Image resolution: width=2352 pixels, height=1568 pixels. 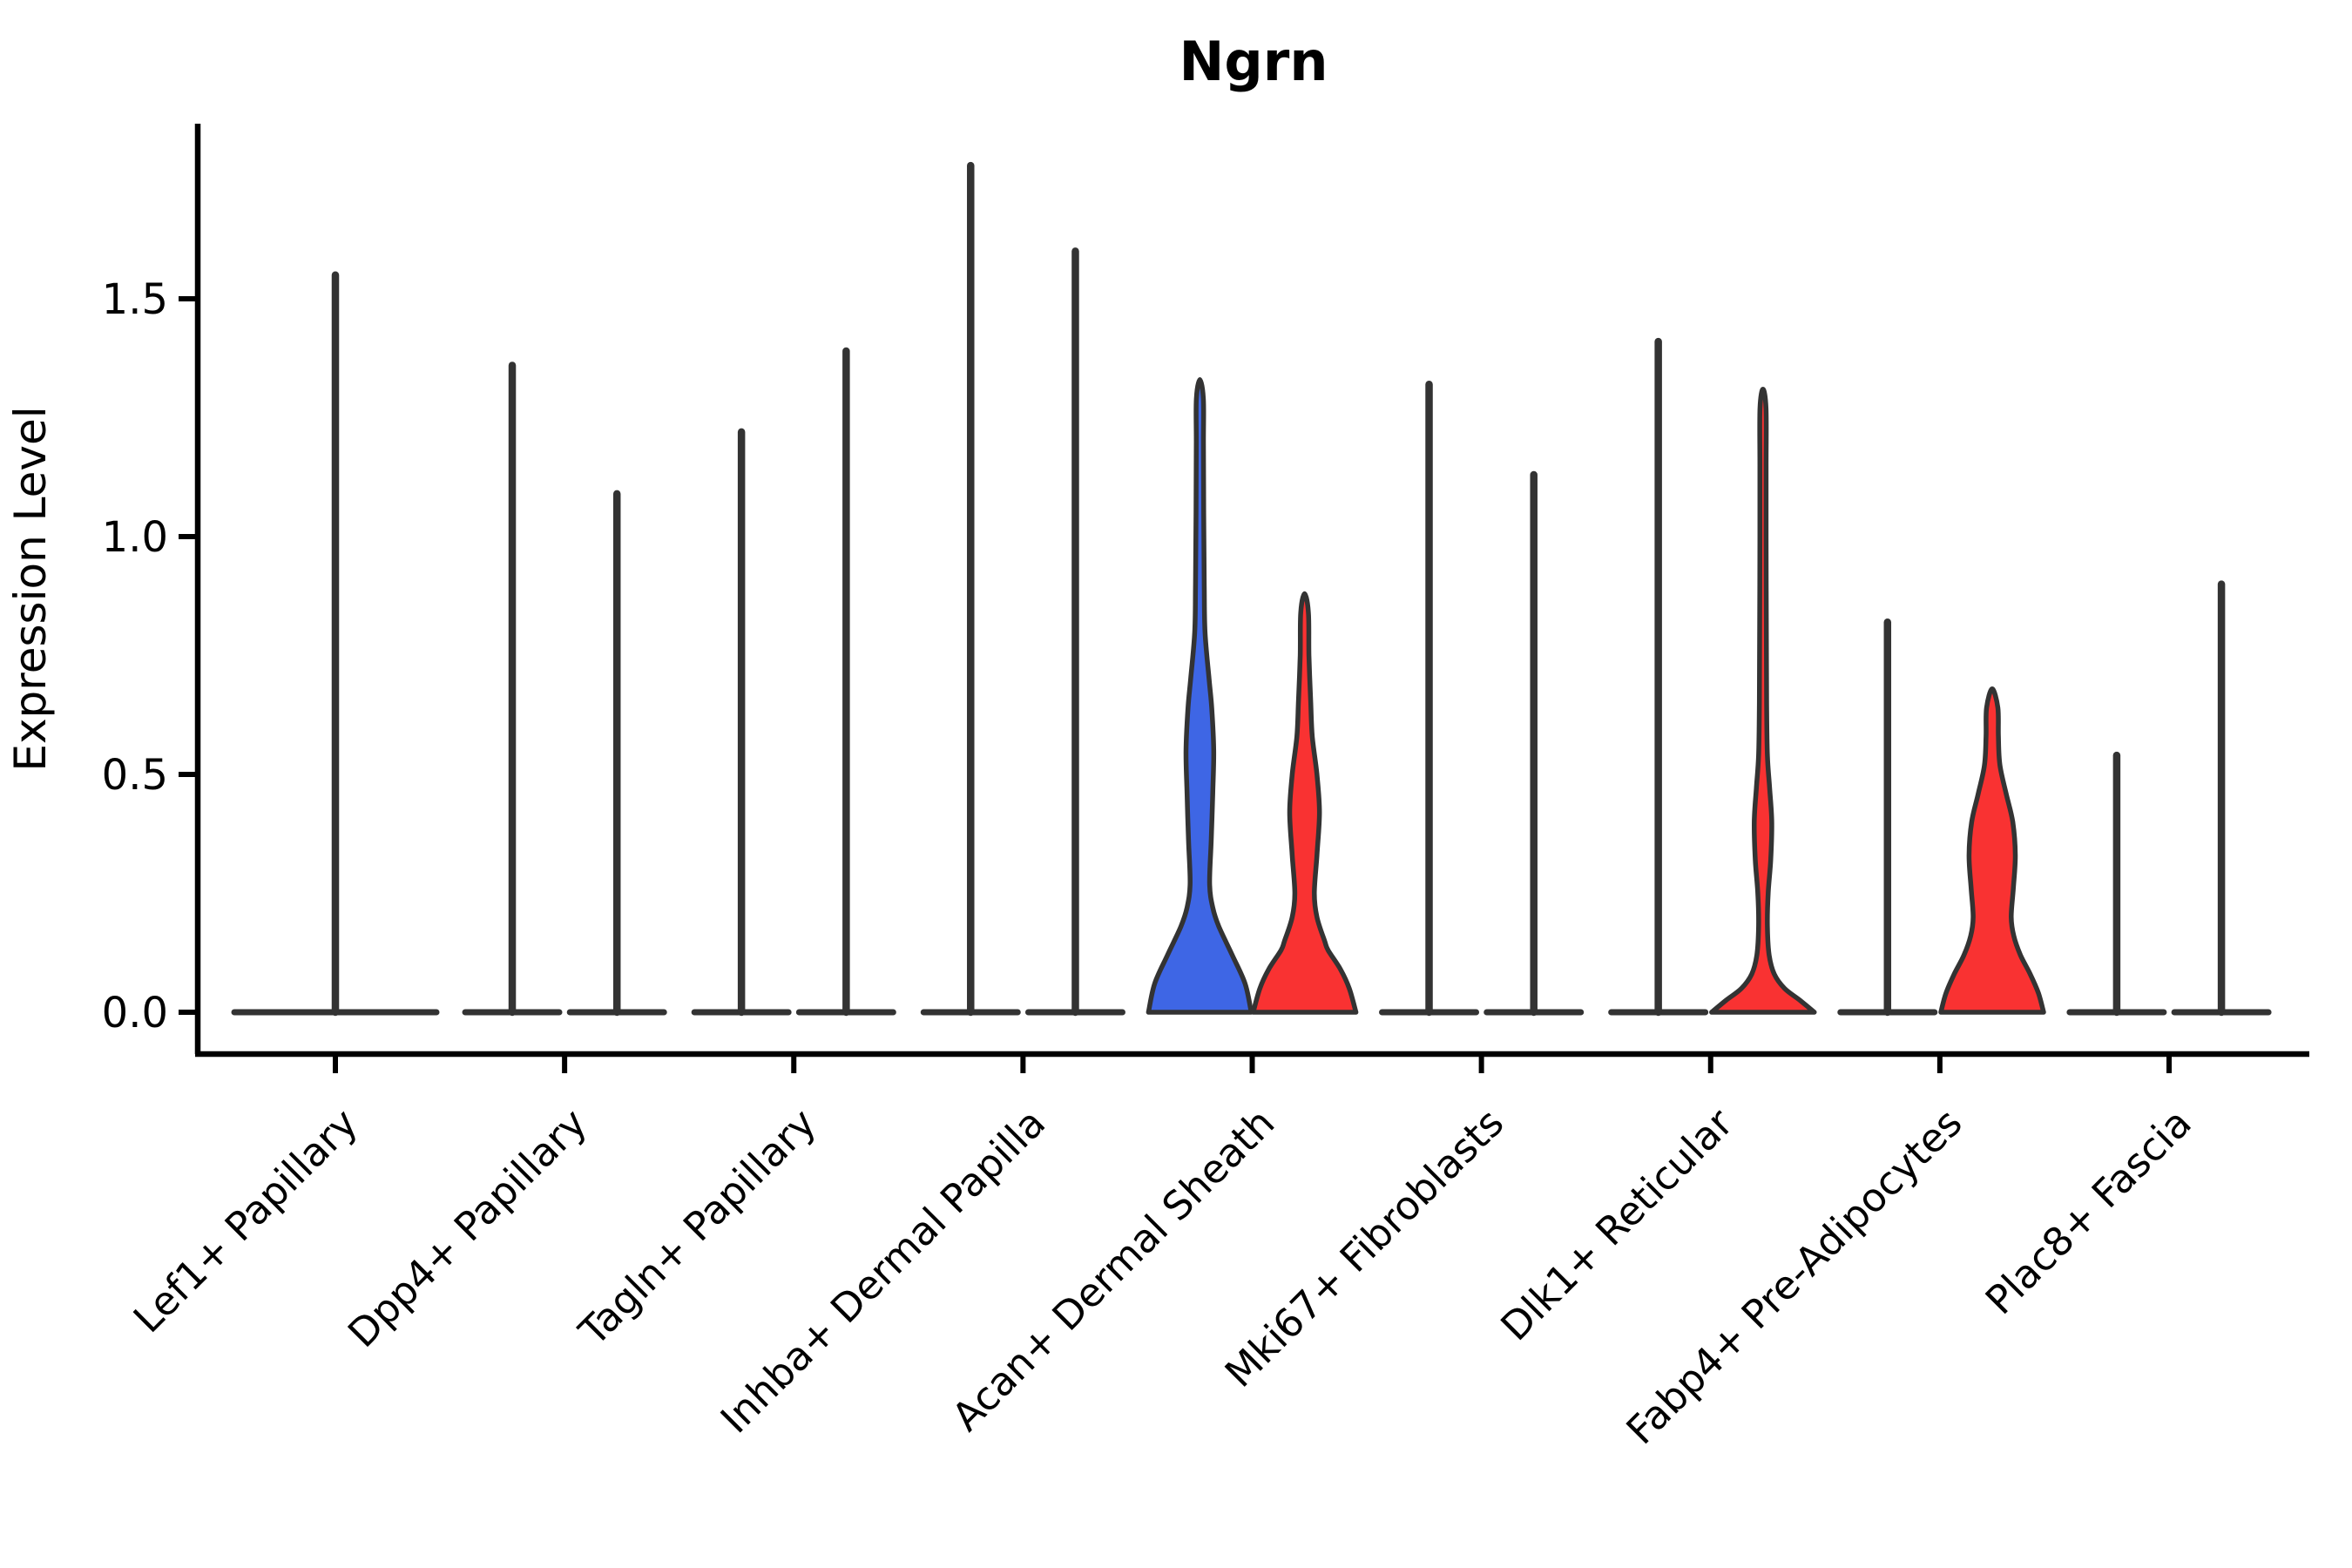 What do you see at coordinates (1617, 1224) in the screenshot?
I see `x-tick-label: Dlk1+ Reticular` at bounding box center [1617, 1224].